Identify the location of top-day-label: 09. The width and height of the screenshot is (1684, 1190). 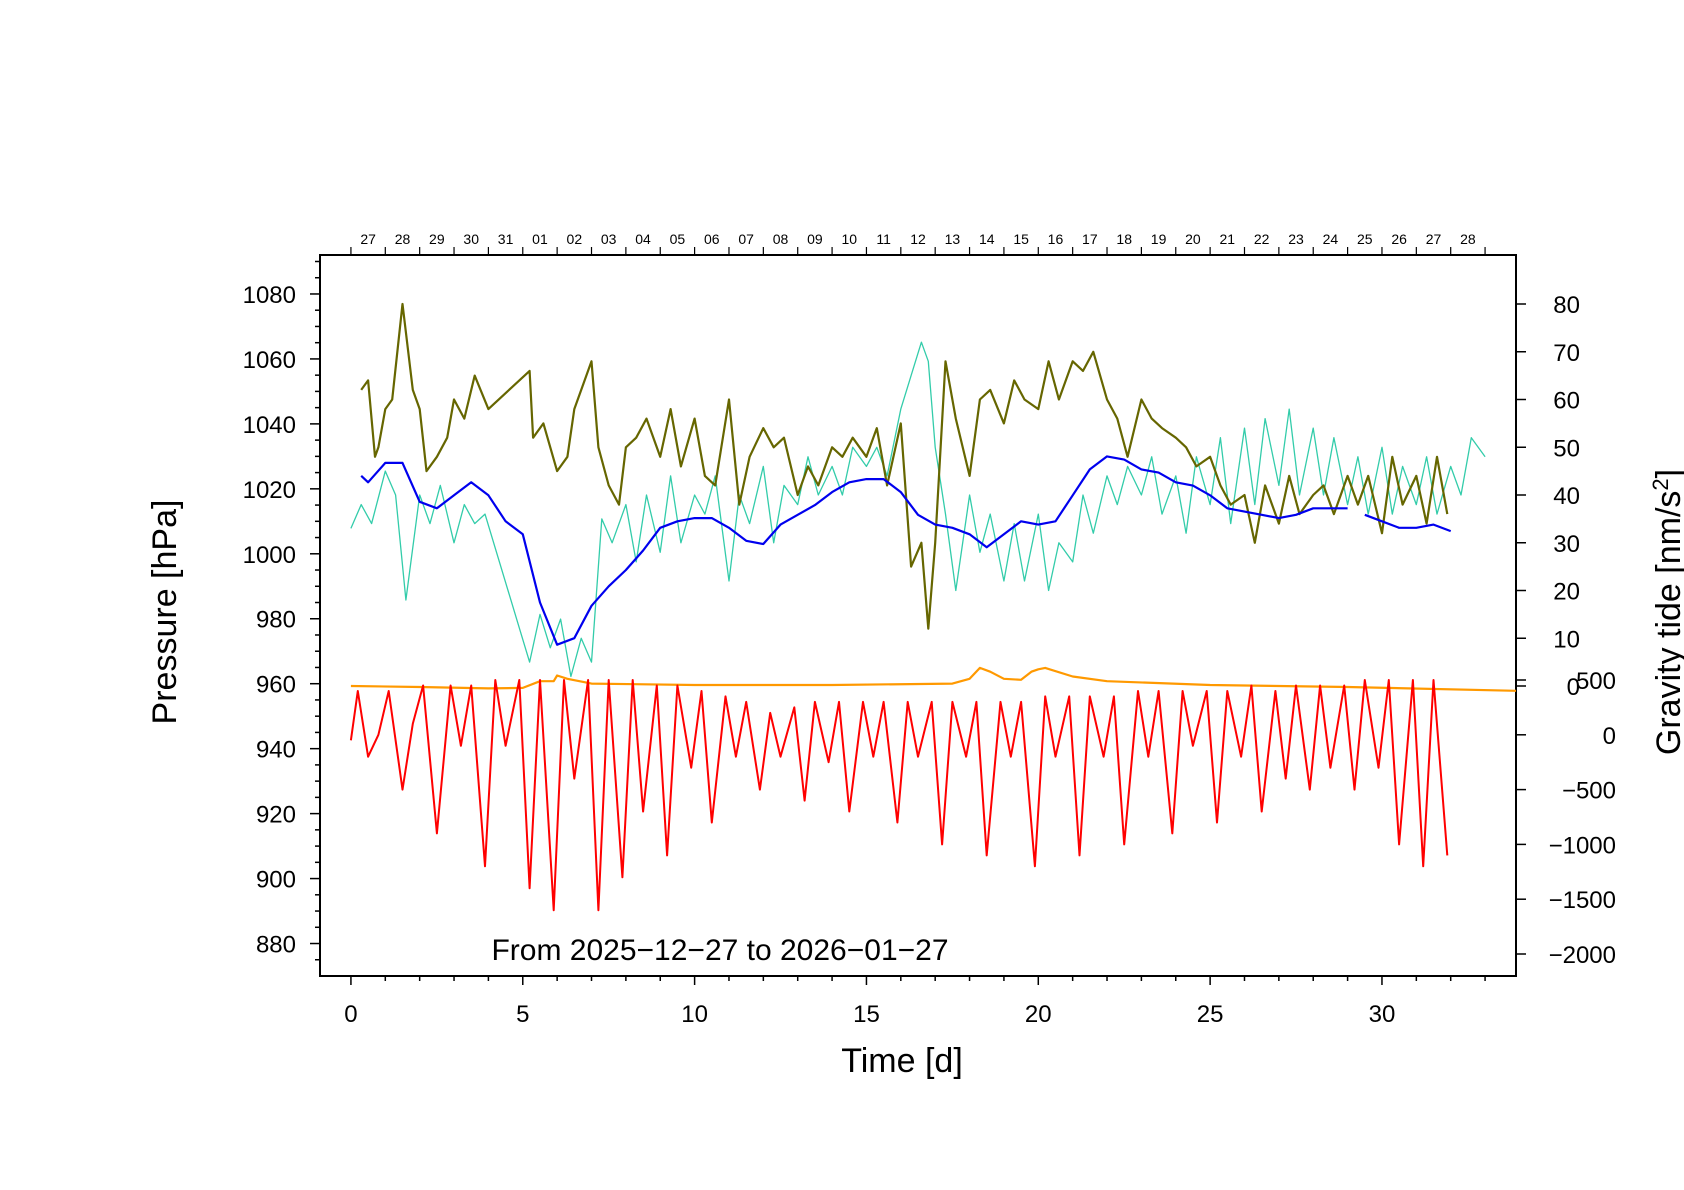
(815, 239).